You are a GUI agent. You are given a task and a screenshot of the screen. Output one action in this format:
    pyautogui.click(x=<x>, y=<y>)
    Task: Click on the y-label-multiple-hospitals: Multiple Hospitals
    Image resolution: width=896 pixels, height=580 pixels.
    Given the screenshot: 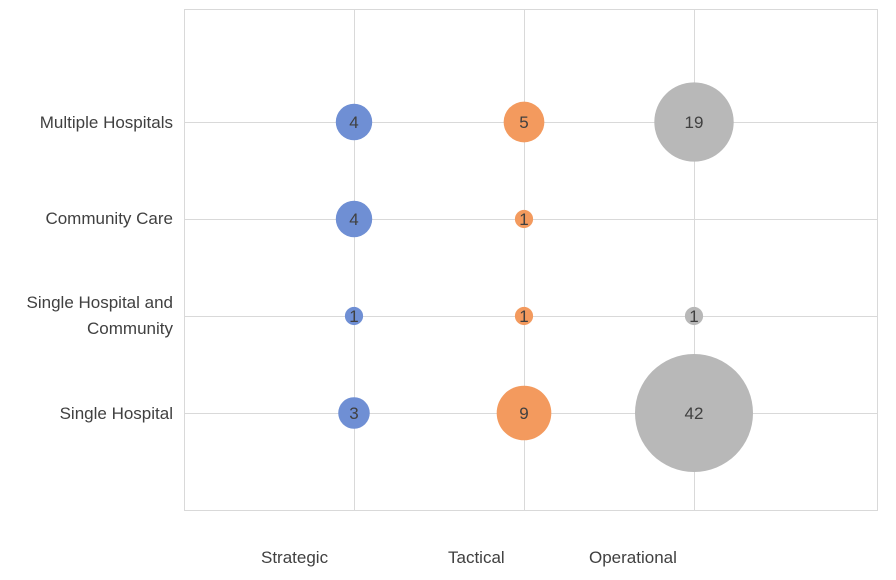 What is the action you would take?
    pyautogui.click(x=106, y=122)
    